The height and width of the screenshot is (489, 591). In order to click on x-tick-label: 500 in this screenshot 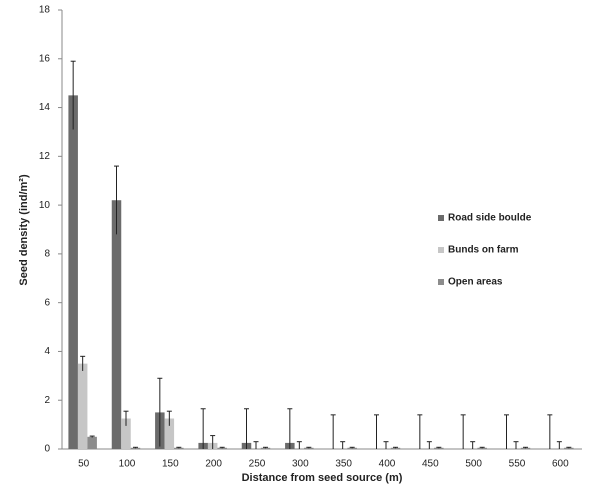, I will do `click(473, 464)`.